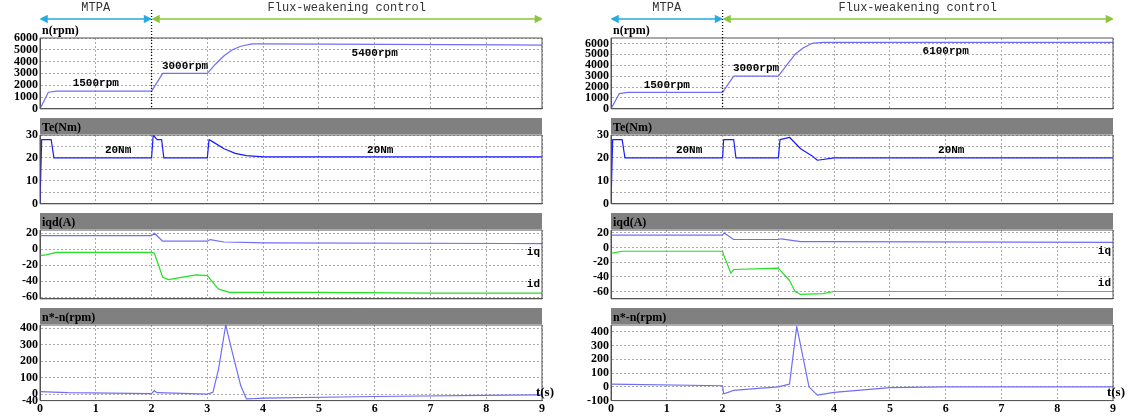 This screenshot has height=417, width=1131. Describe the element at coordinates (598, 399) in the screenshot. I see `y-tick-label: -100` at that location.